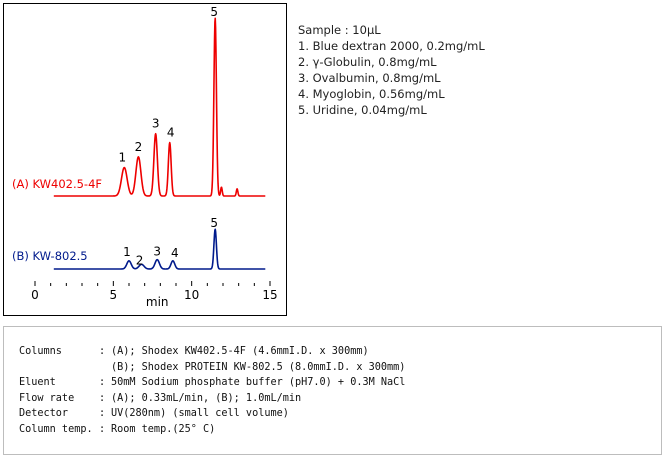  Describe the element at coordinates (35, 295) in the screenshot. I see `x-tick-label: 0` at that location.